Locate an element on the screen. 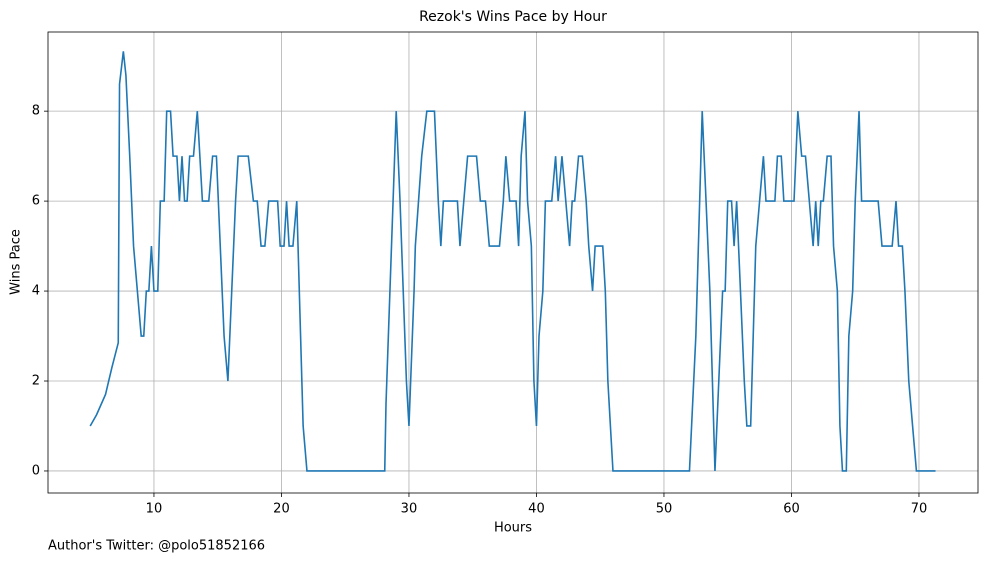 This screenshot has width=988, height=566. x-tick-label: 20 is located at coordinates (281, 509).